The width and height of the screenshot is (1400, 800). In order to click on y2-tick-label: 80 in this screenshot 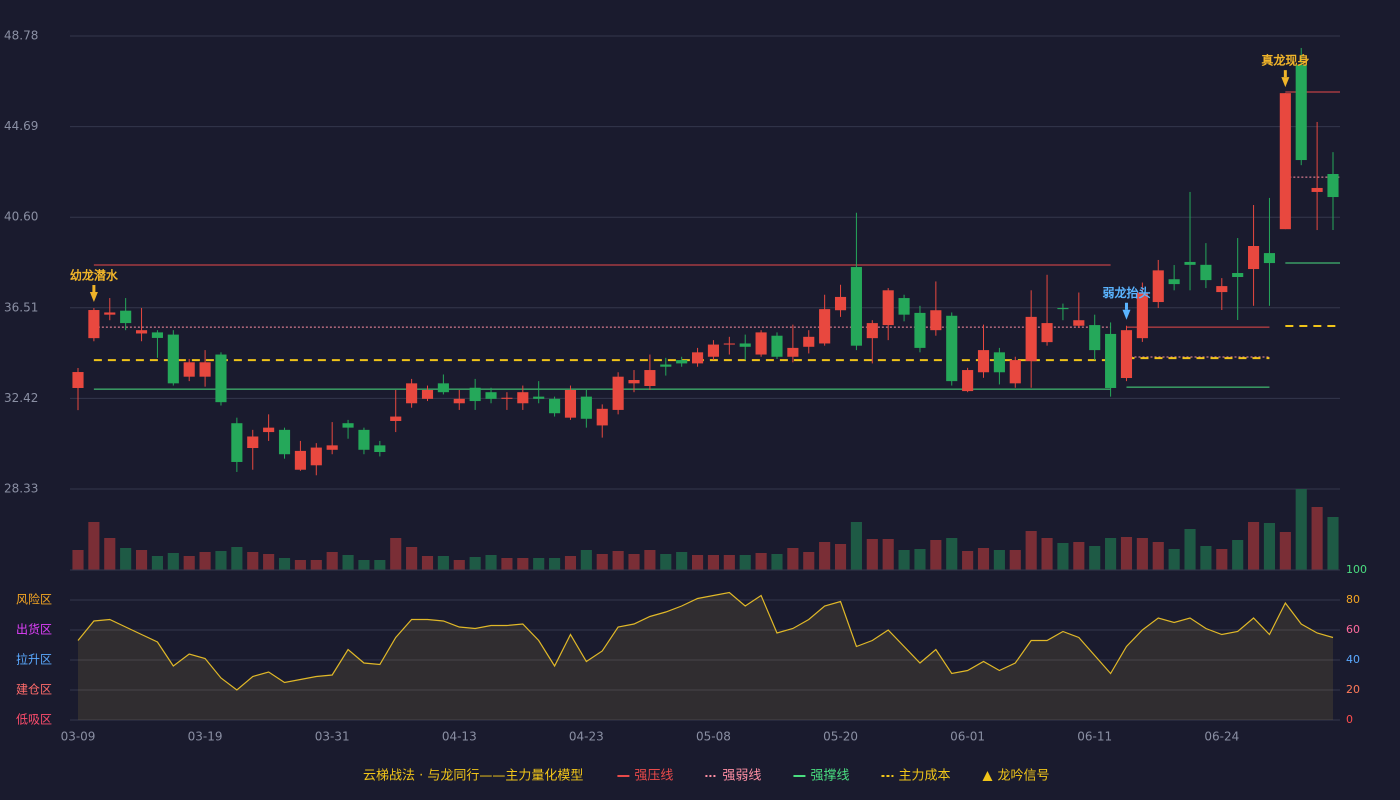, I will do `click(1353, 599)`.